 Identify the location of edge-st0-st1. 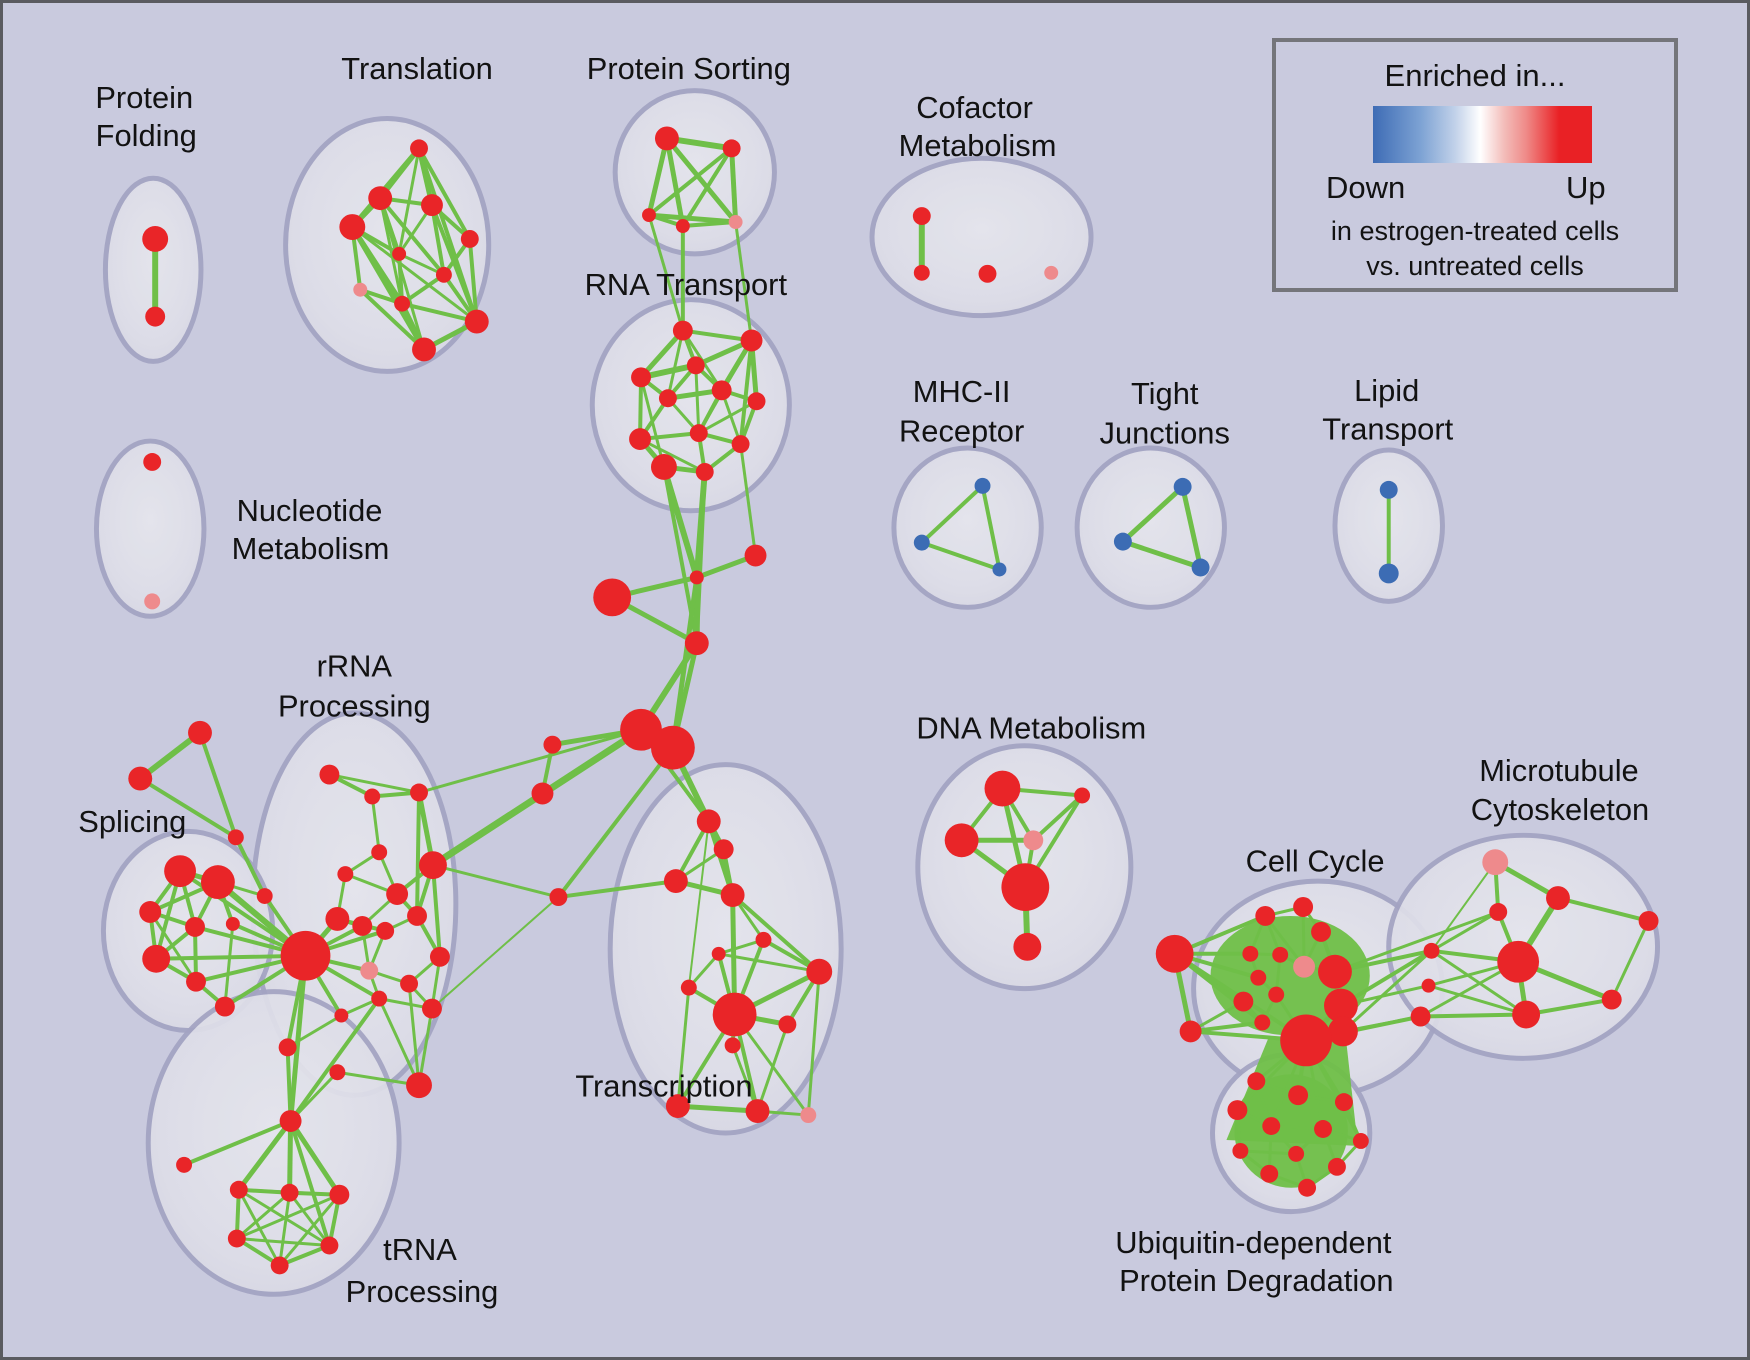
(170, 755).